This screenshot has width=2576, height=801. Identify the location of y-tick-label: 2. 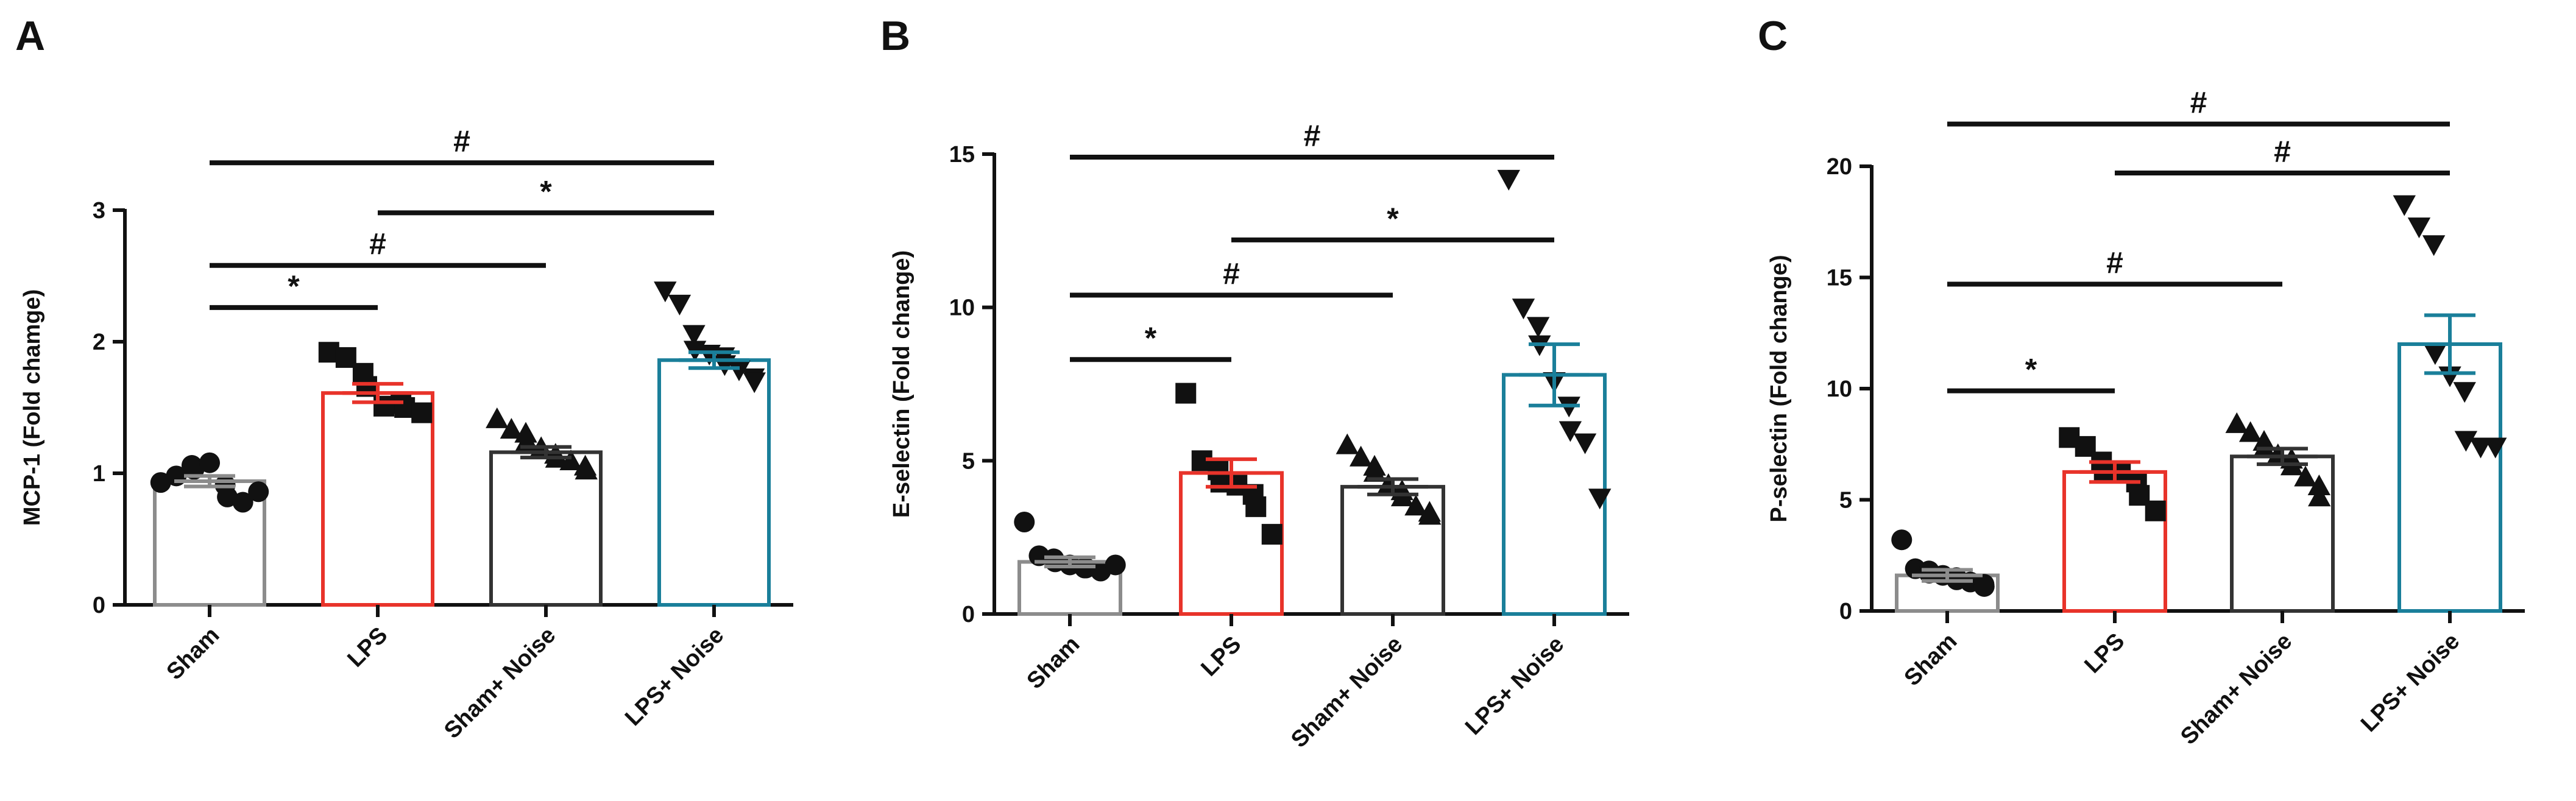
(99, 342).